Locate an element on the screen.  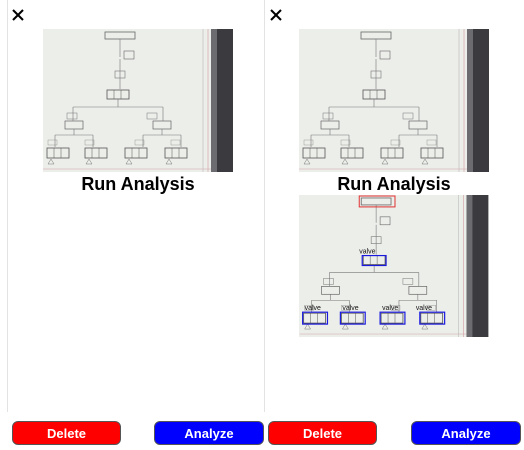
detection-result-image: valve valve valve valve valve is located at coordinates (394, 266).